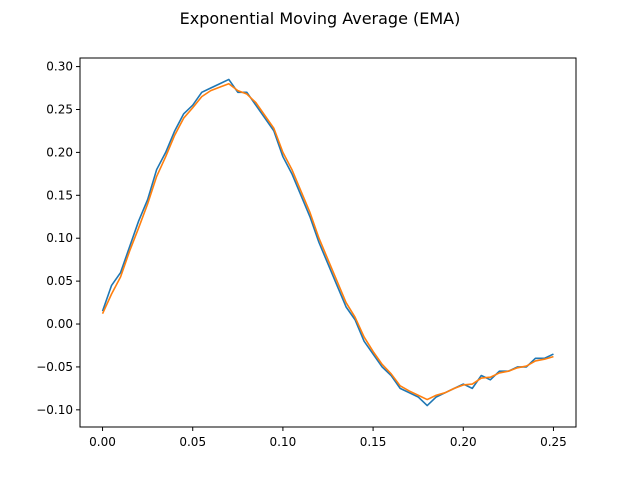 The image size is (640, 480). Describe the element at coordinates (328, 438) in the screenshot. I see `x-axis: 0.00 0.05 0.10 0.15 0.20 0.25` at that location.